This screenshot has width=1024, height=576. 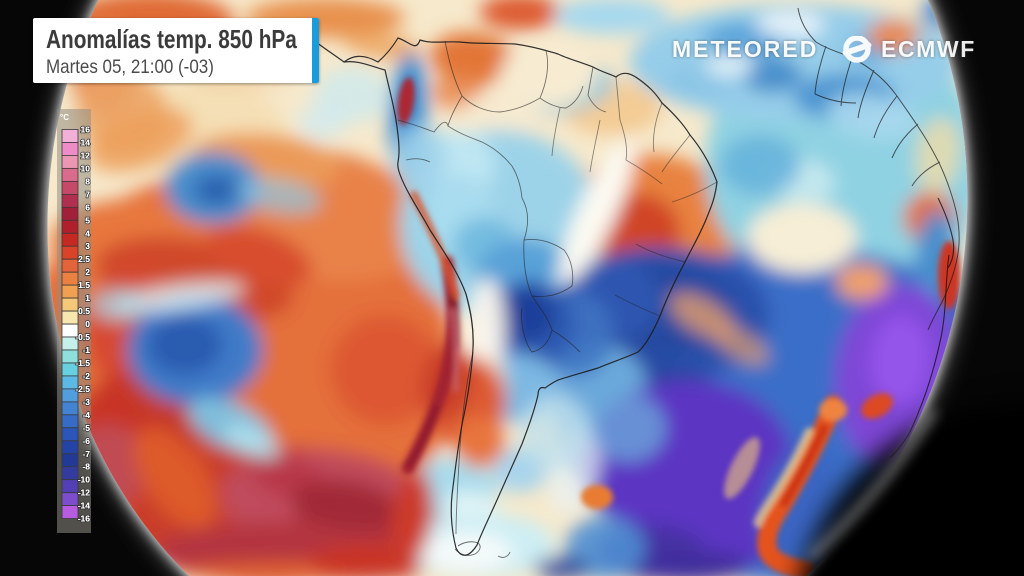 I want to click on svg-text: 3, so click(x=87, y=246).